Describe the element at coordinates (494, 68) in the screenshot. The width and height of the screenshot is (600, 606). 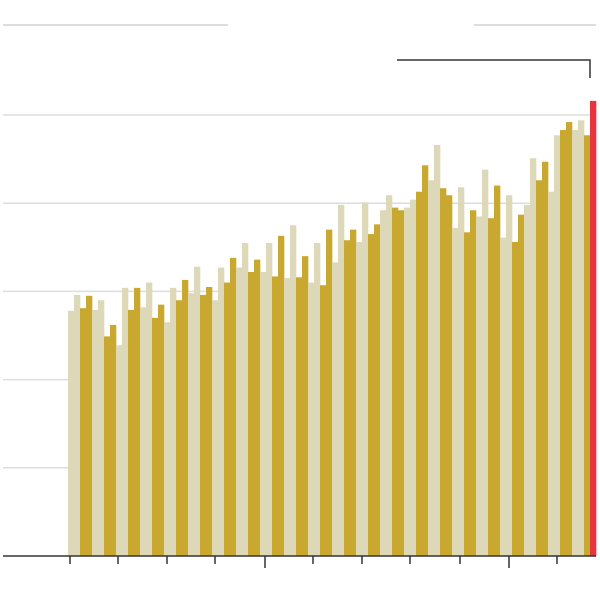
I see `bracket` at that location.